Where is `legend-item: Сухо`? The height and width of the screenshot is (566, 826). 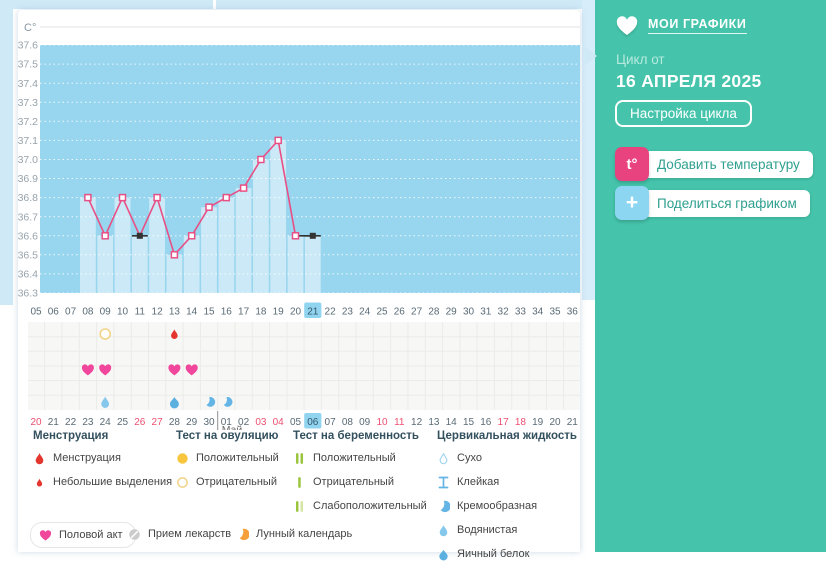 legend-item: Сухо is located at coordinates (507, 458).